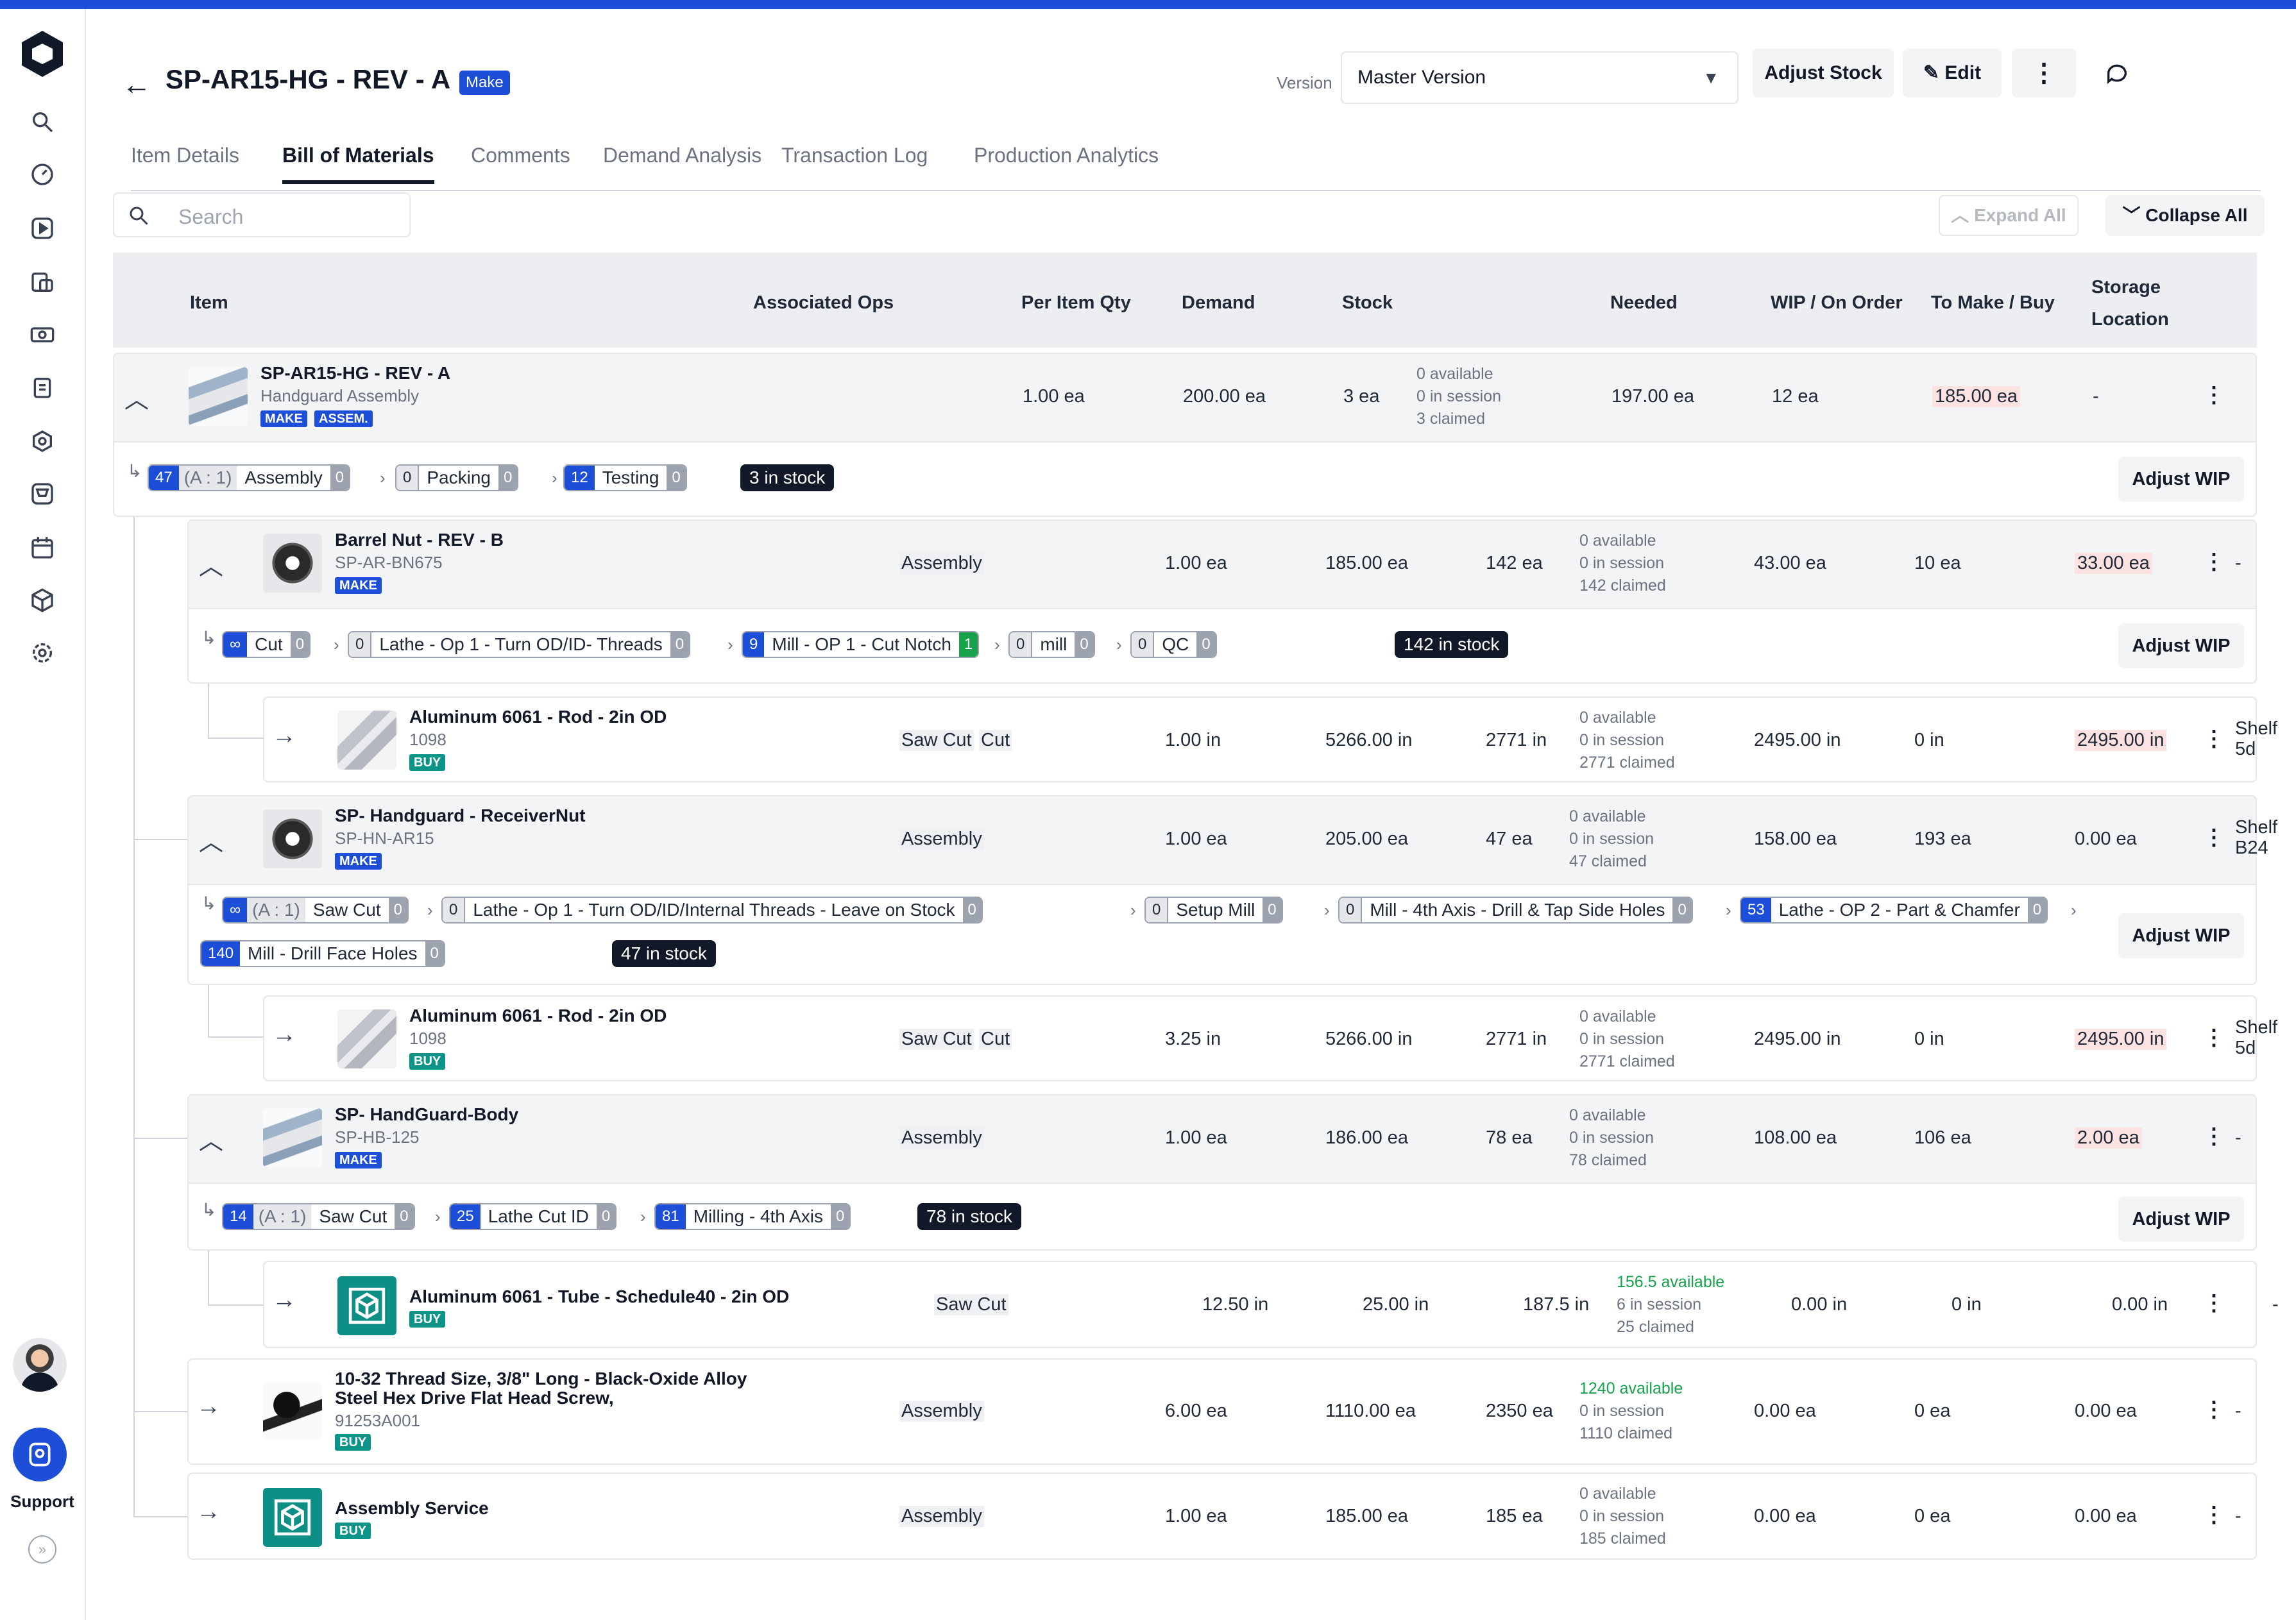 The image size is (2296, 1620). I want to click on col-demand: Demand, so click(1218, 302).